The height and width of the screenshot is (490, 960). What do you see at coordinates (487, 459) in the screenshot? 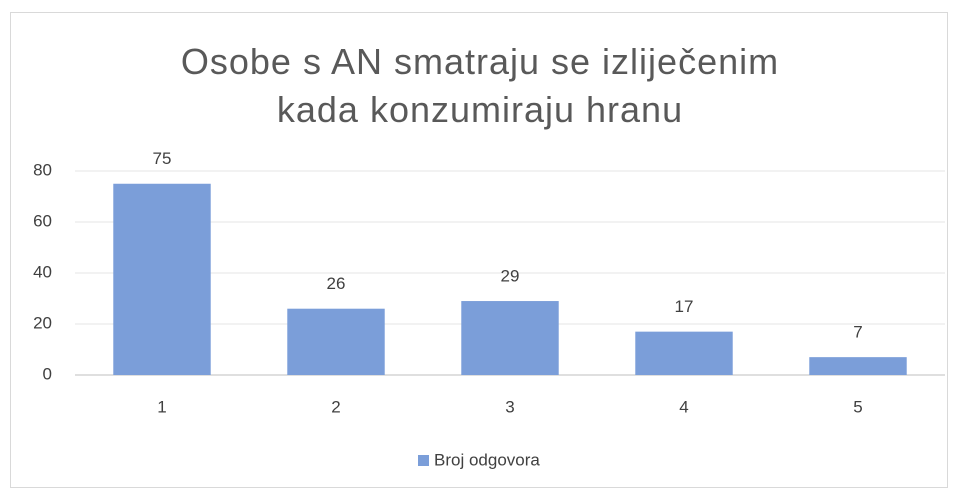
I see `legend-label: Broj odgovora` at bounding box center [487, 459].